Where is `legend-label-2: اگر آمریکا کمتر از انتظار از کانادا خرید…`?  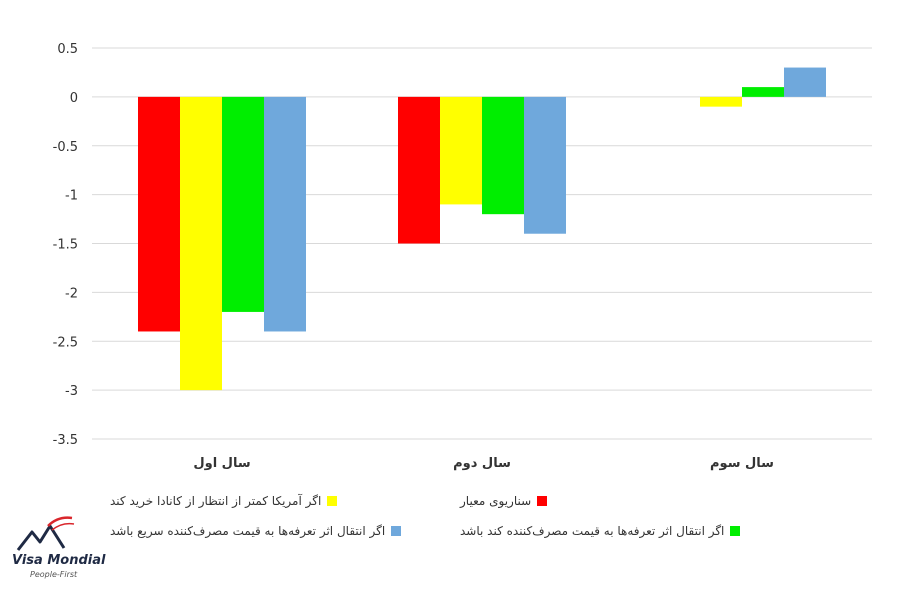
legend-label-2: اگر آمریکا کمتر از انتظار از کانادا خرید… is located at coordinates (216, 501).